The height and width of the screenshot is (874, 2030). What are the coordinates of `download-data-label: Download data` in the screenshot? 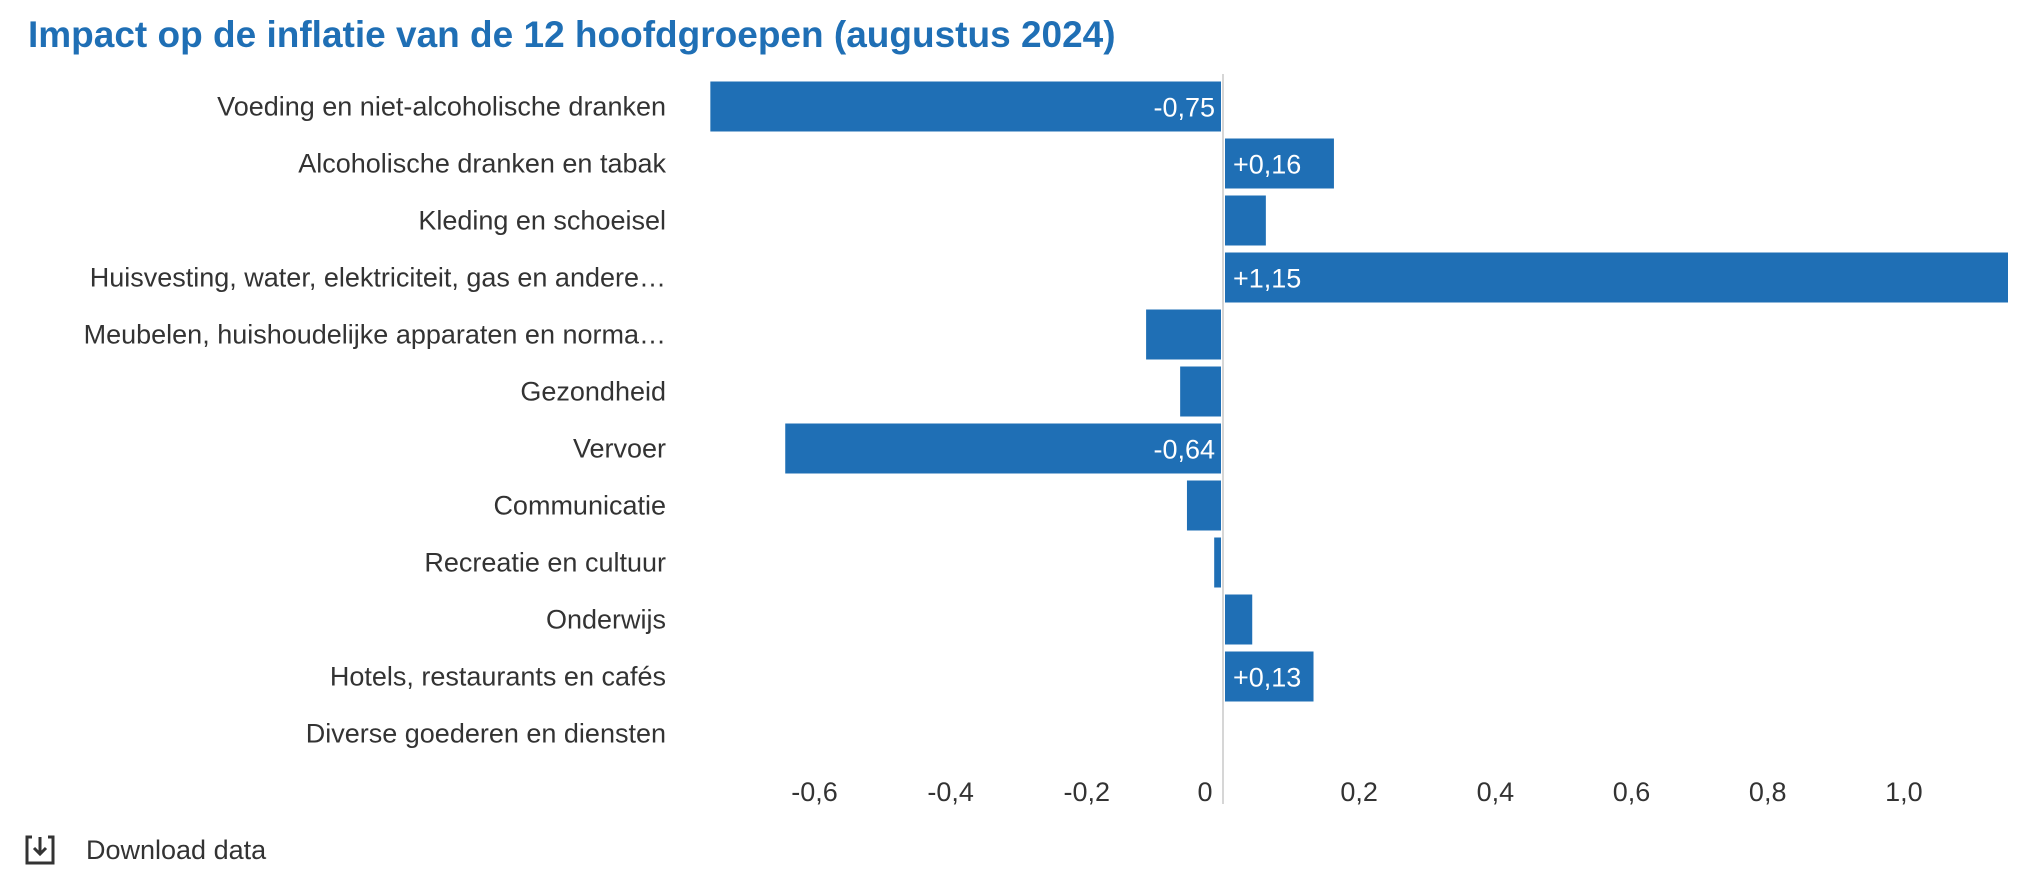 It's located at (176, 849).